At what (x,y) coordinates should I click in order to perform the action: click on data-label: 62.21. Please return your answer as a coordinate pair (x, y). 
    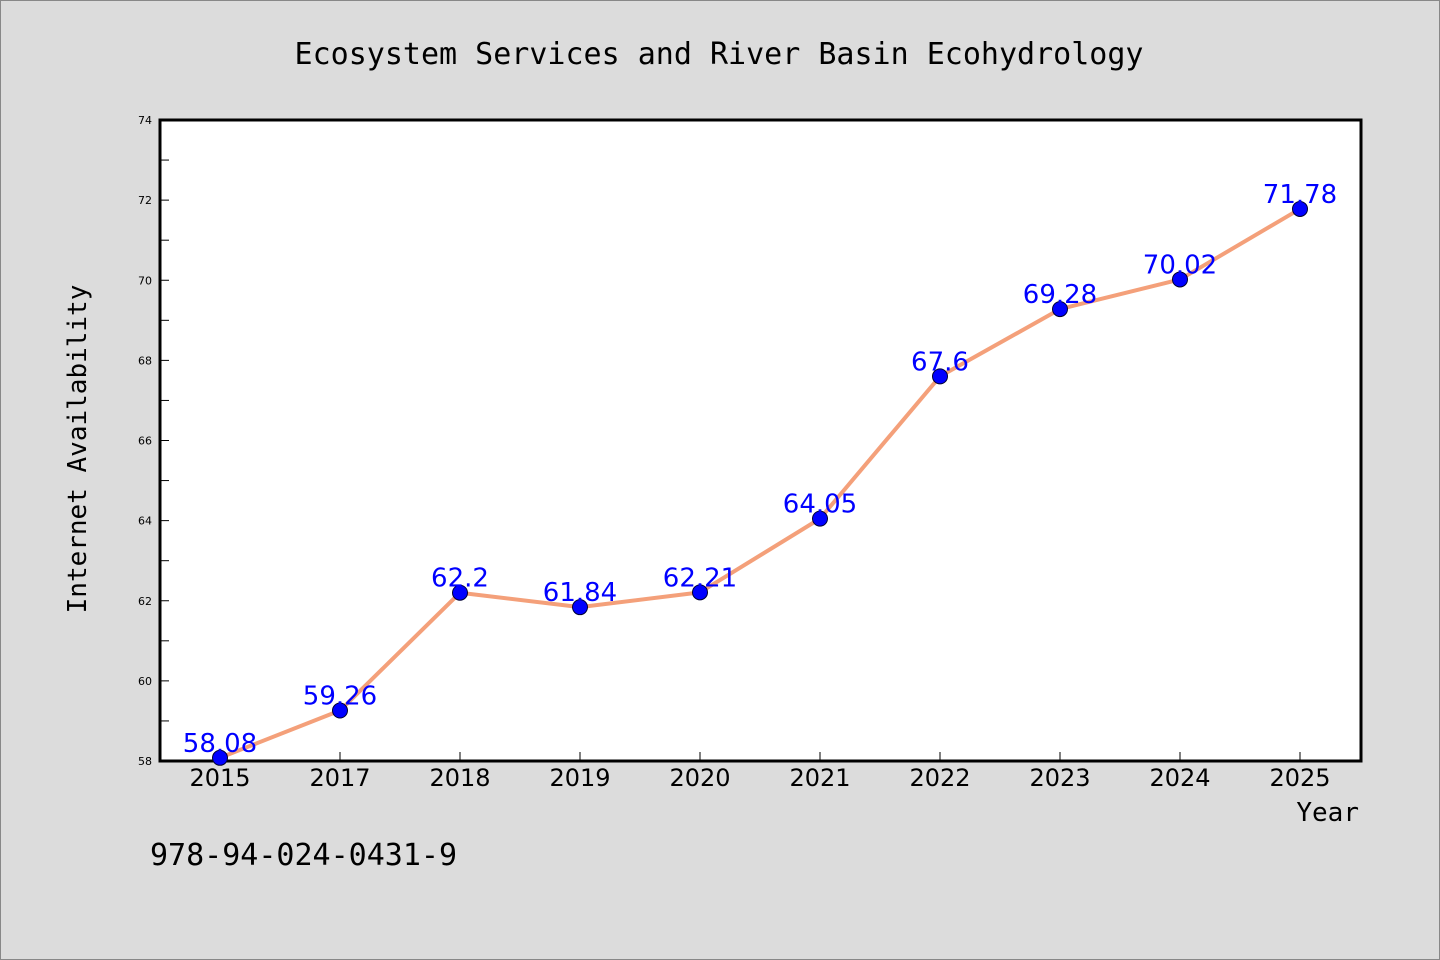
    Looking at the image, I should click on (700, 578).